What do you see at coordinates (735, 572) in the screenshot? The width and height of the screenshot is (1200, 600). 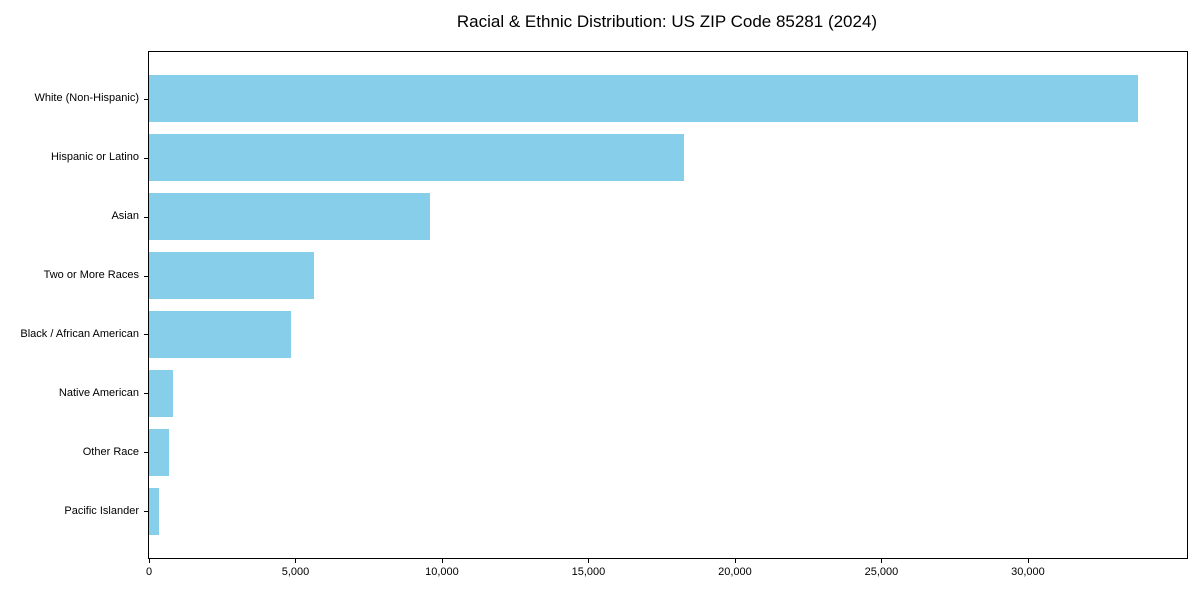 I see `x-tick-label-20-000: 20,000` at bounding box center [735, 572].